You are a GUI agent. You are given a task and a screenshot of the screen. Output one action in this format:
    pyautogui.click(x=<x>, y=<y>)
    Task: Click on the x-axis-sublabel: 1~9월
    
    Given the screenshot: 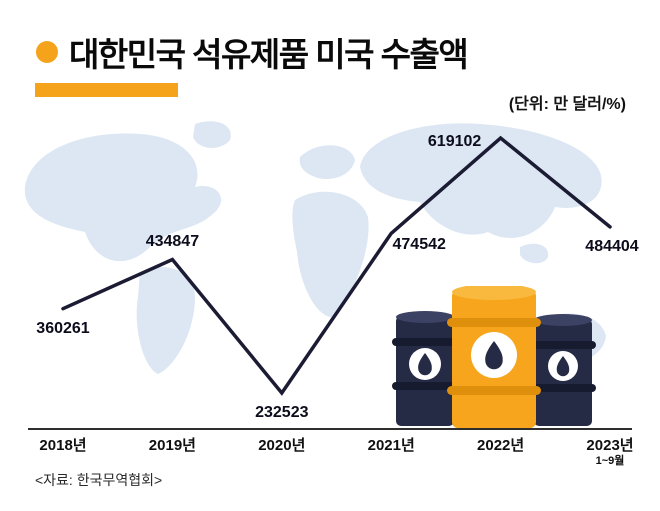 What is the action you would take?
    pyautogui.click(x=610, y=461)
    